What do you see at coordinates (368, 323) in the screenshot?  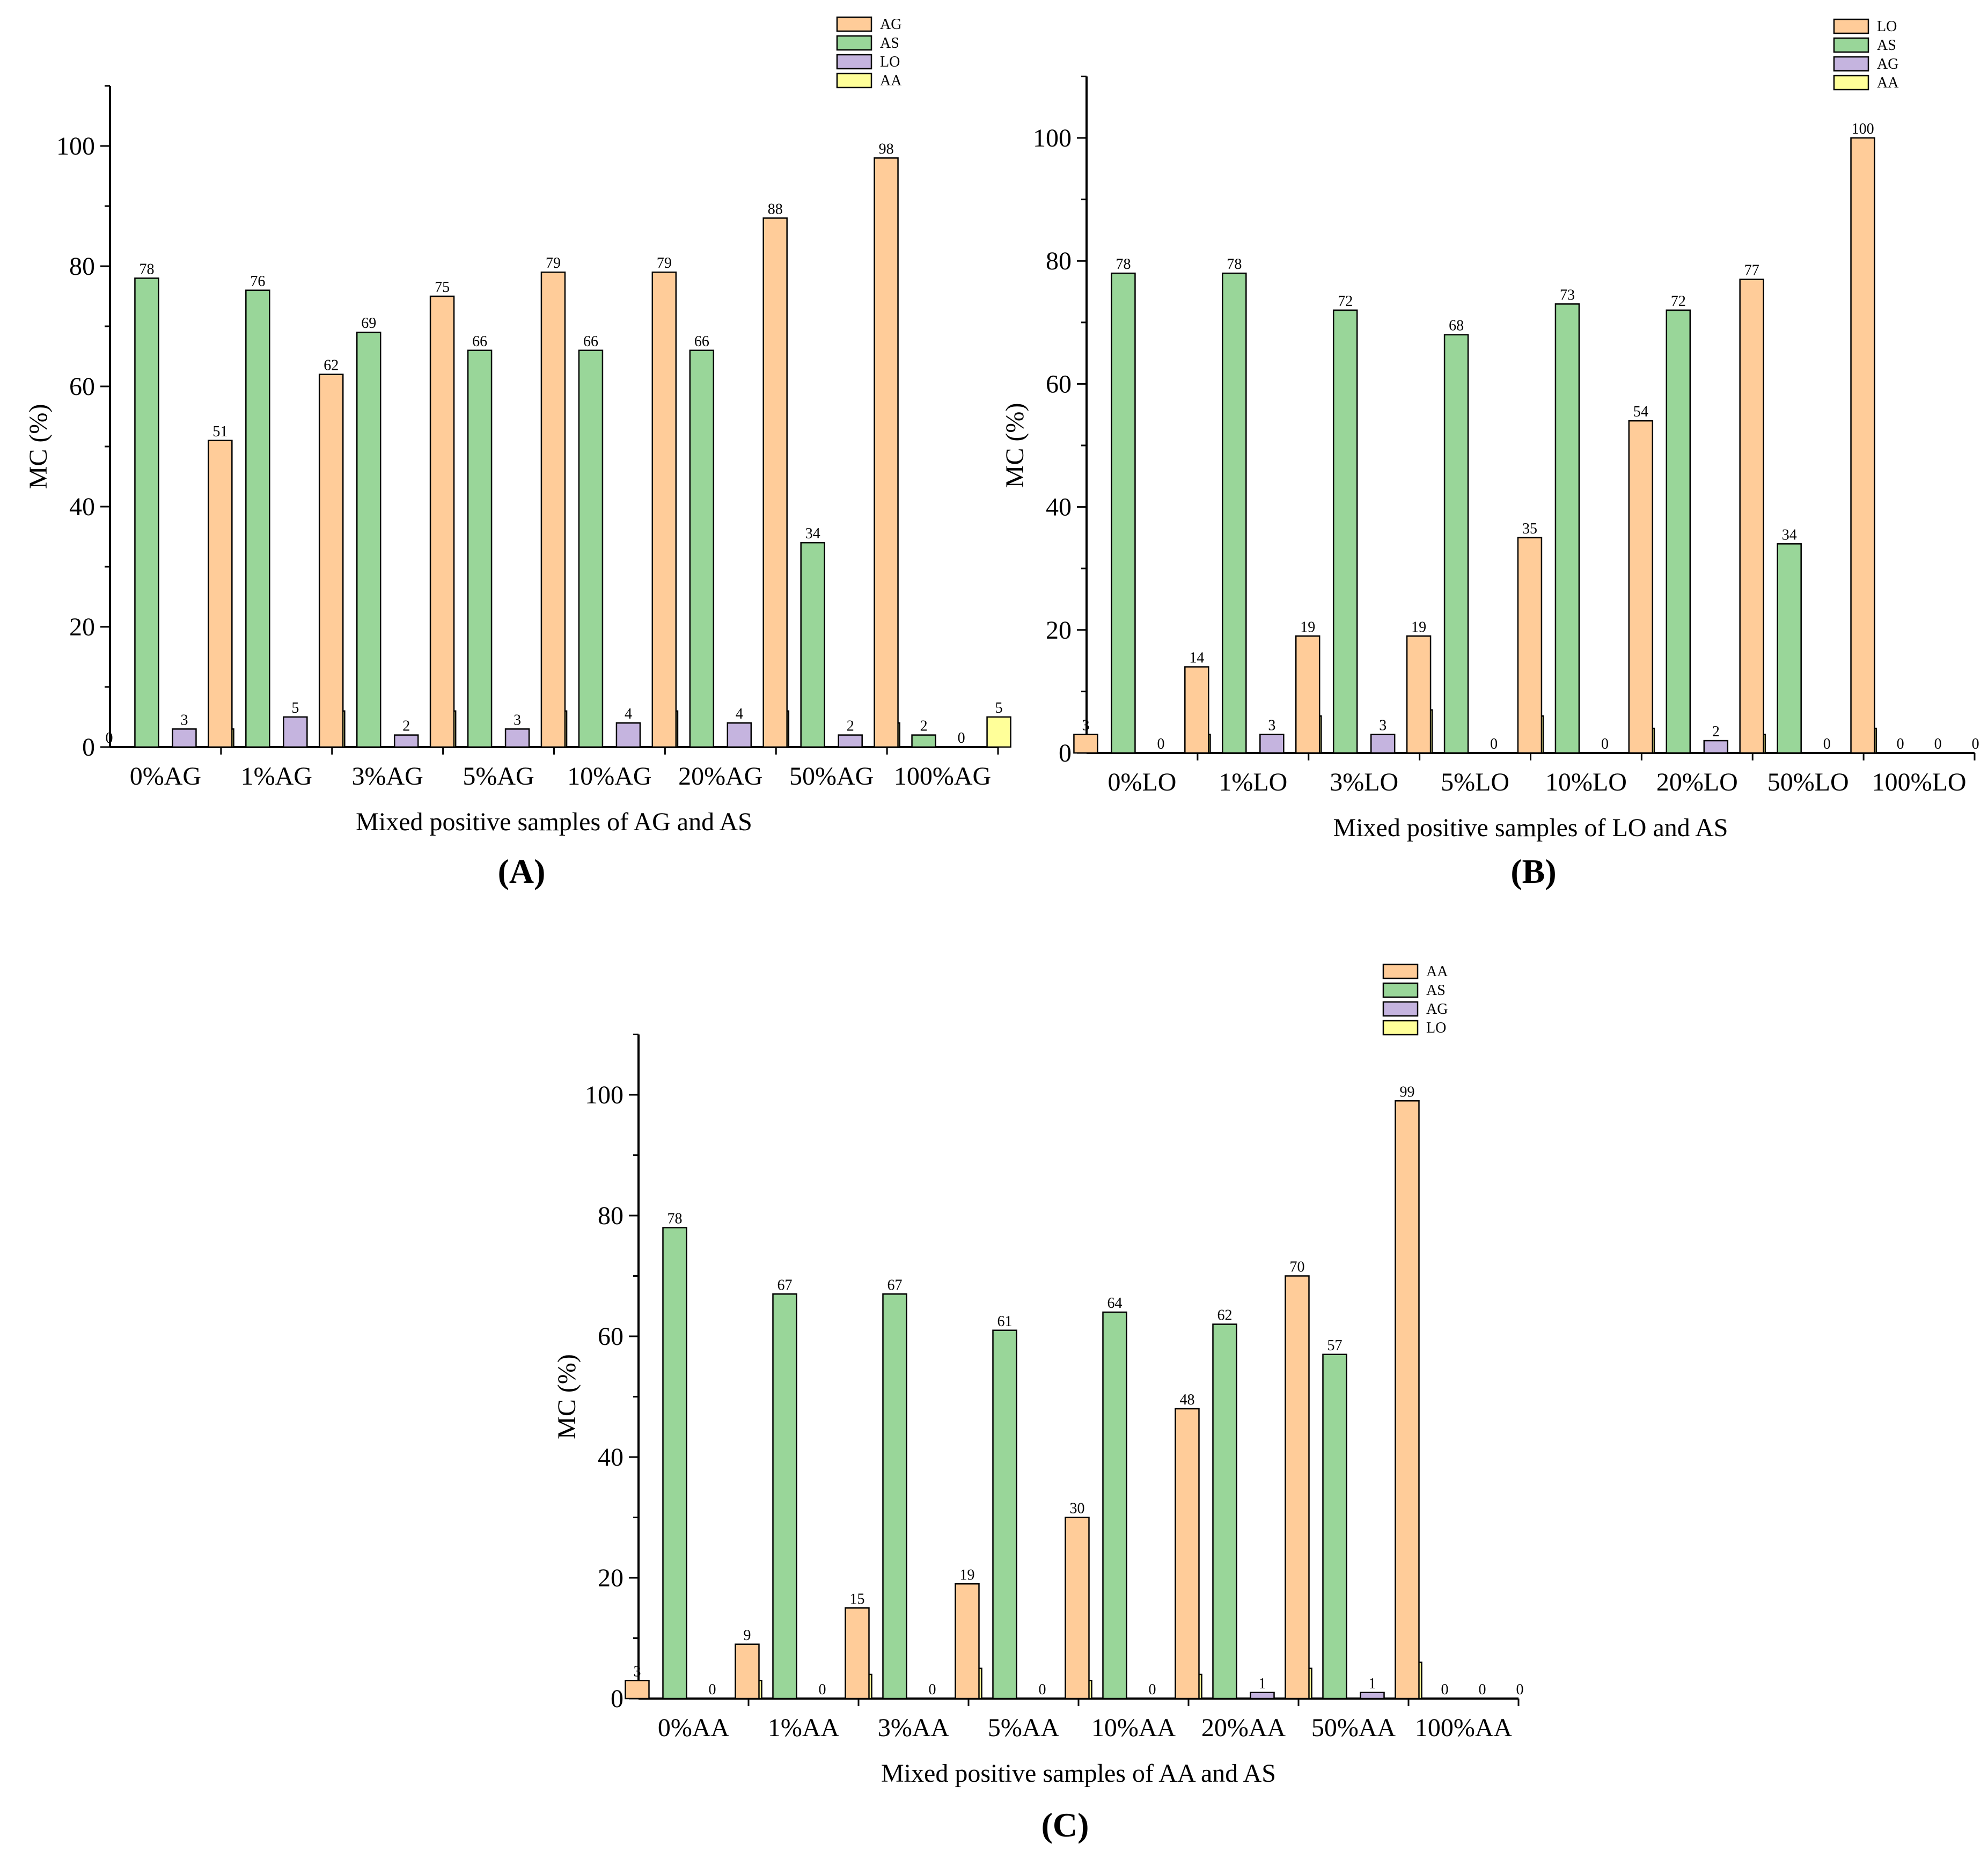 I see `bar-value-label: 69` at bounding box center [368, 323].